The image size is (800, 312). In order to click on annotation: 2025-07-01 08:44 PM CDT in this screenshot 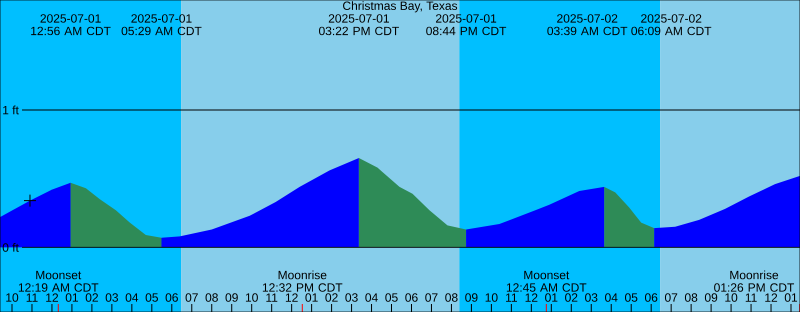, I will do `click(466, 25)`.